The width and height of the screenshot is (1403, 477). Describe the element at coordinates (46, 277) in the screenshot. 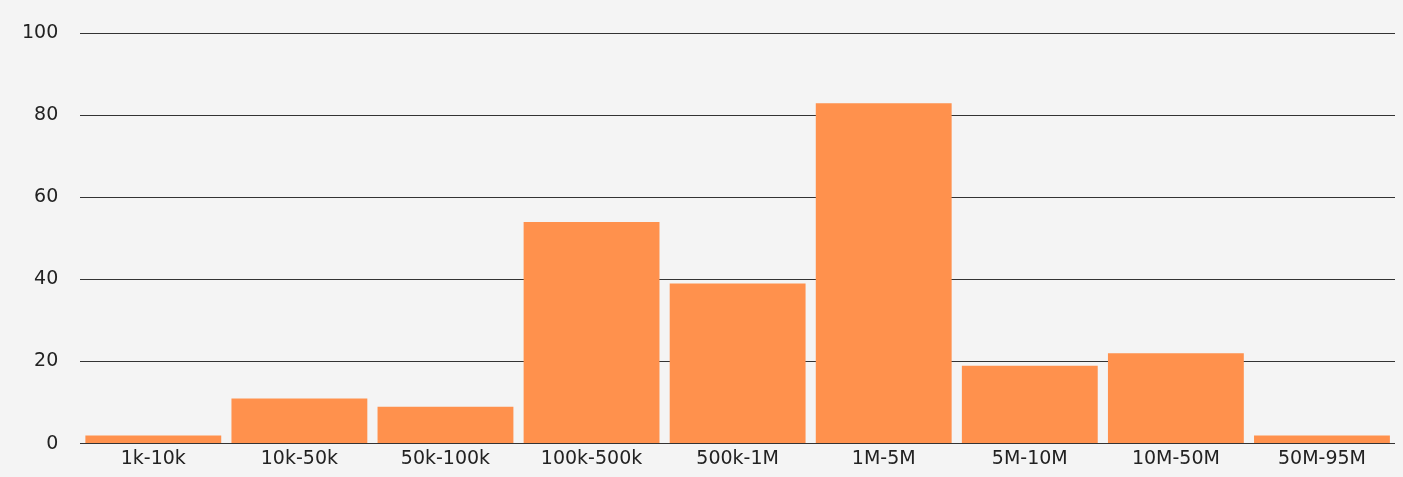

I see `y-tick-label: 40` at that location.